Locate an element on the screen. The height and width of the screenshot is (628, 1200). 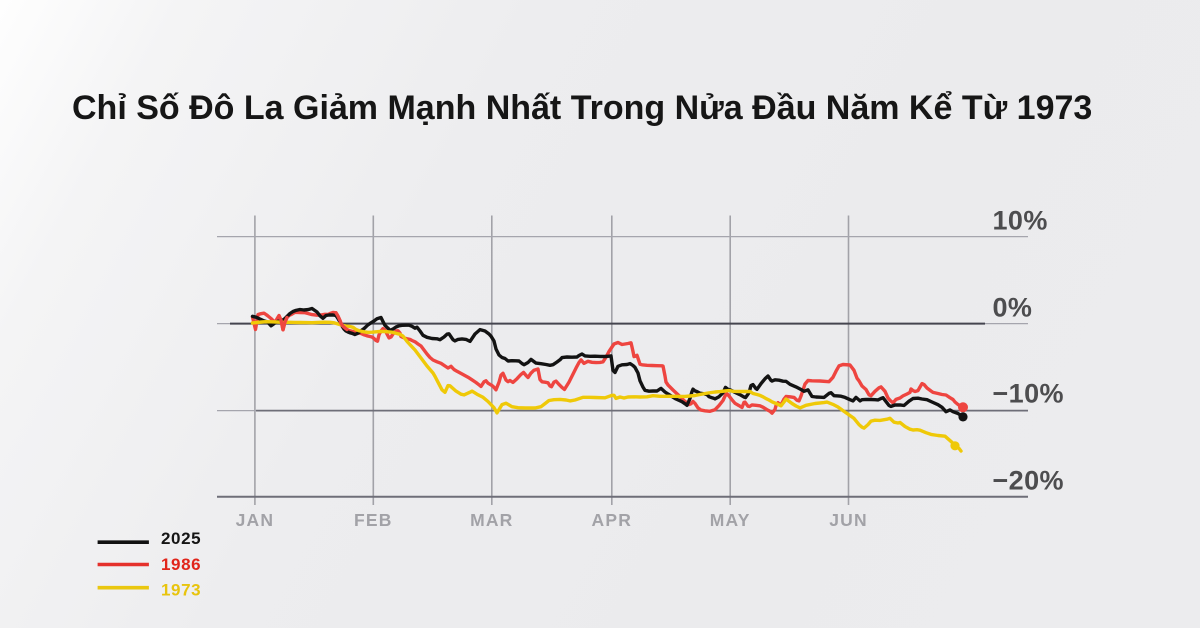
svg-text: 1986 is located at coordinates (181, 564).